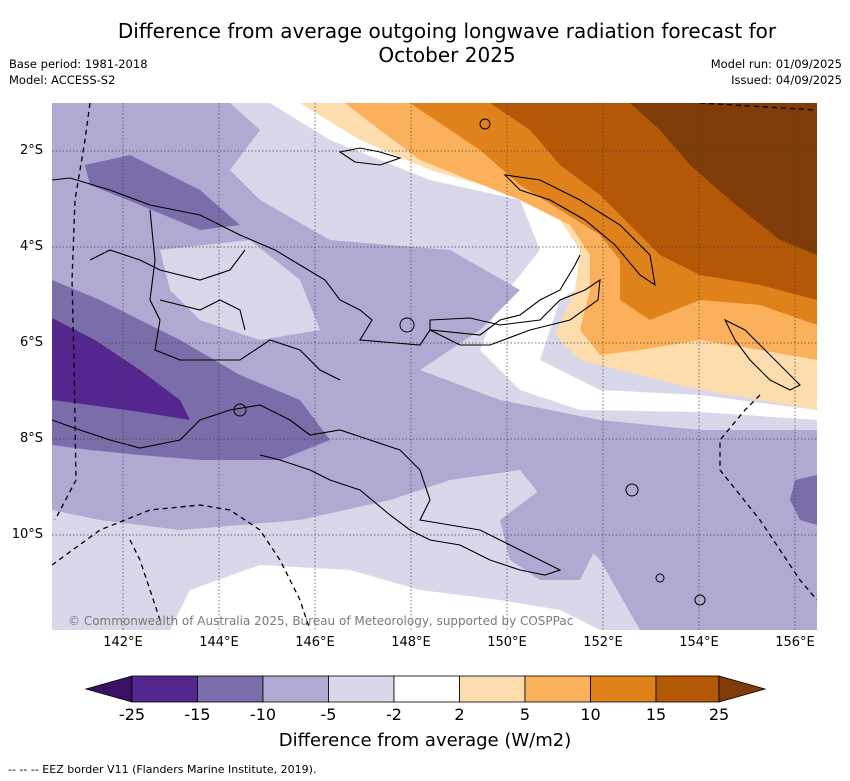 This screenshot has height=781, width=850. I want to click on lon-label: 150°E, so click(507, 642).